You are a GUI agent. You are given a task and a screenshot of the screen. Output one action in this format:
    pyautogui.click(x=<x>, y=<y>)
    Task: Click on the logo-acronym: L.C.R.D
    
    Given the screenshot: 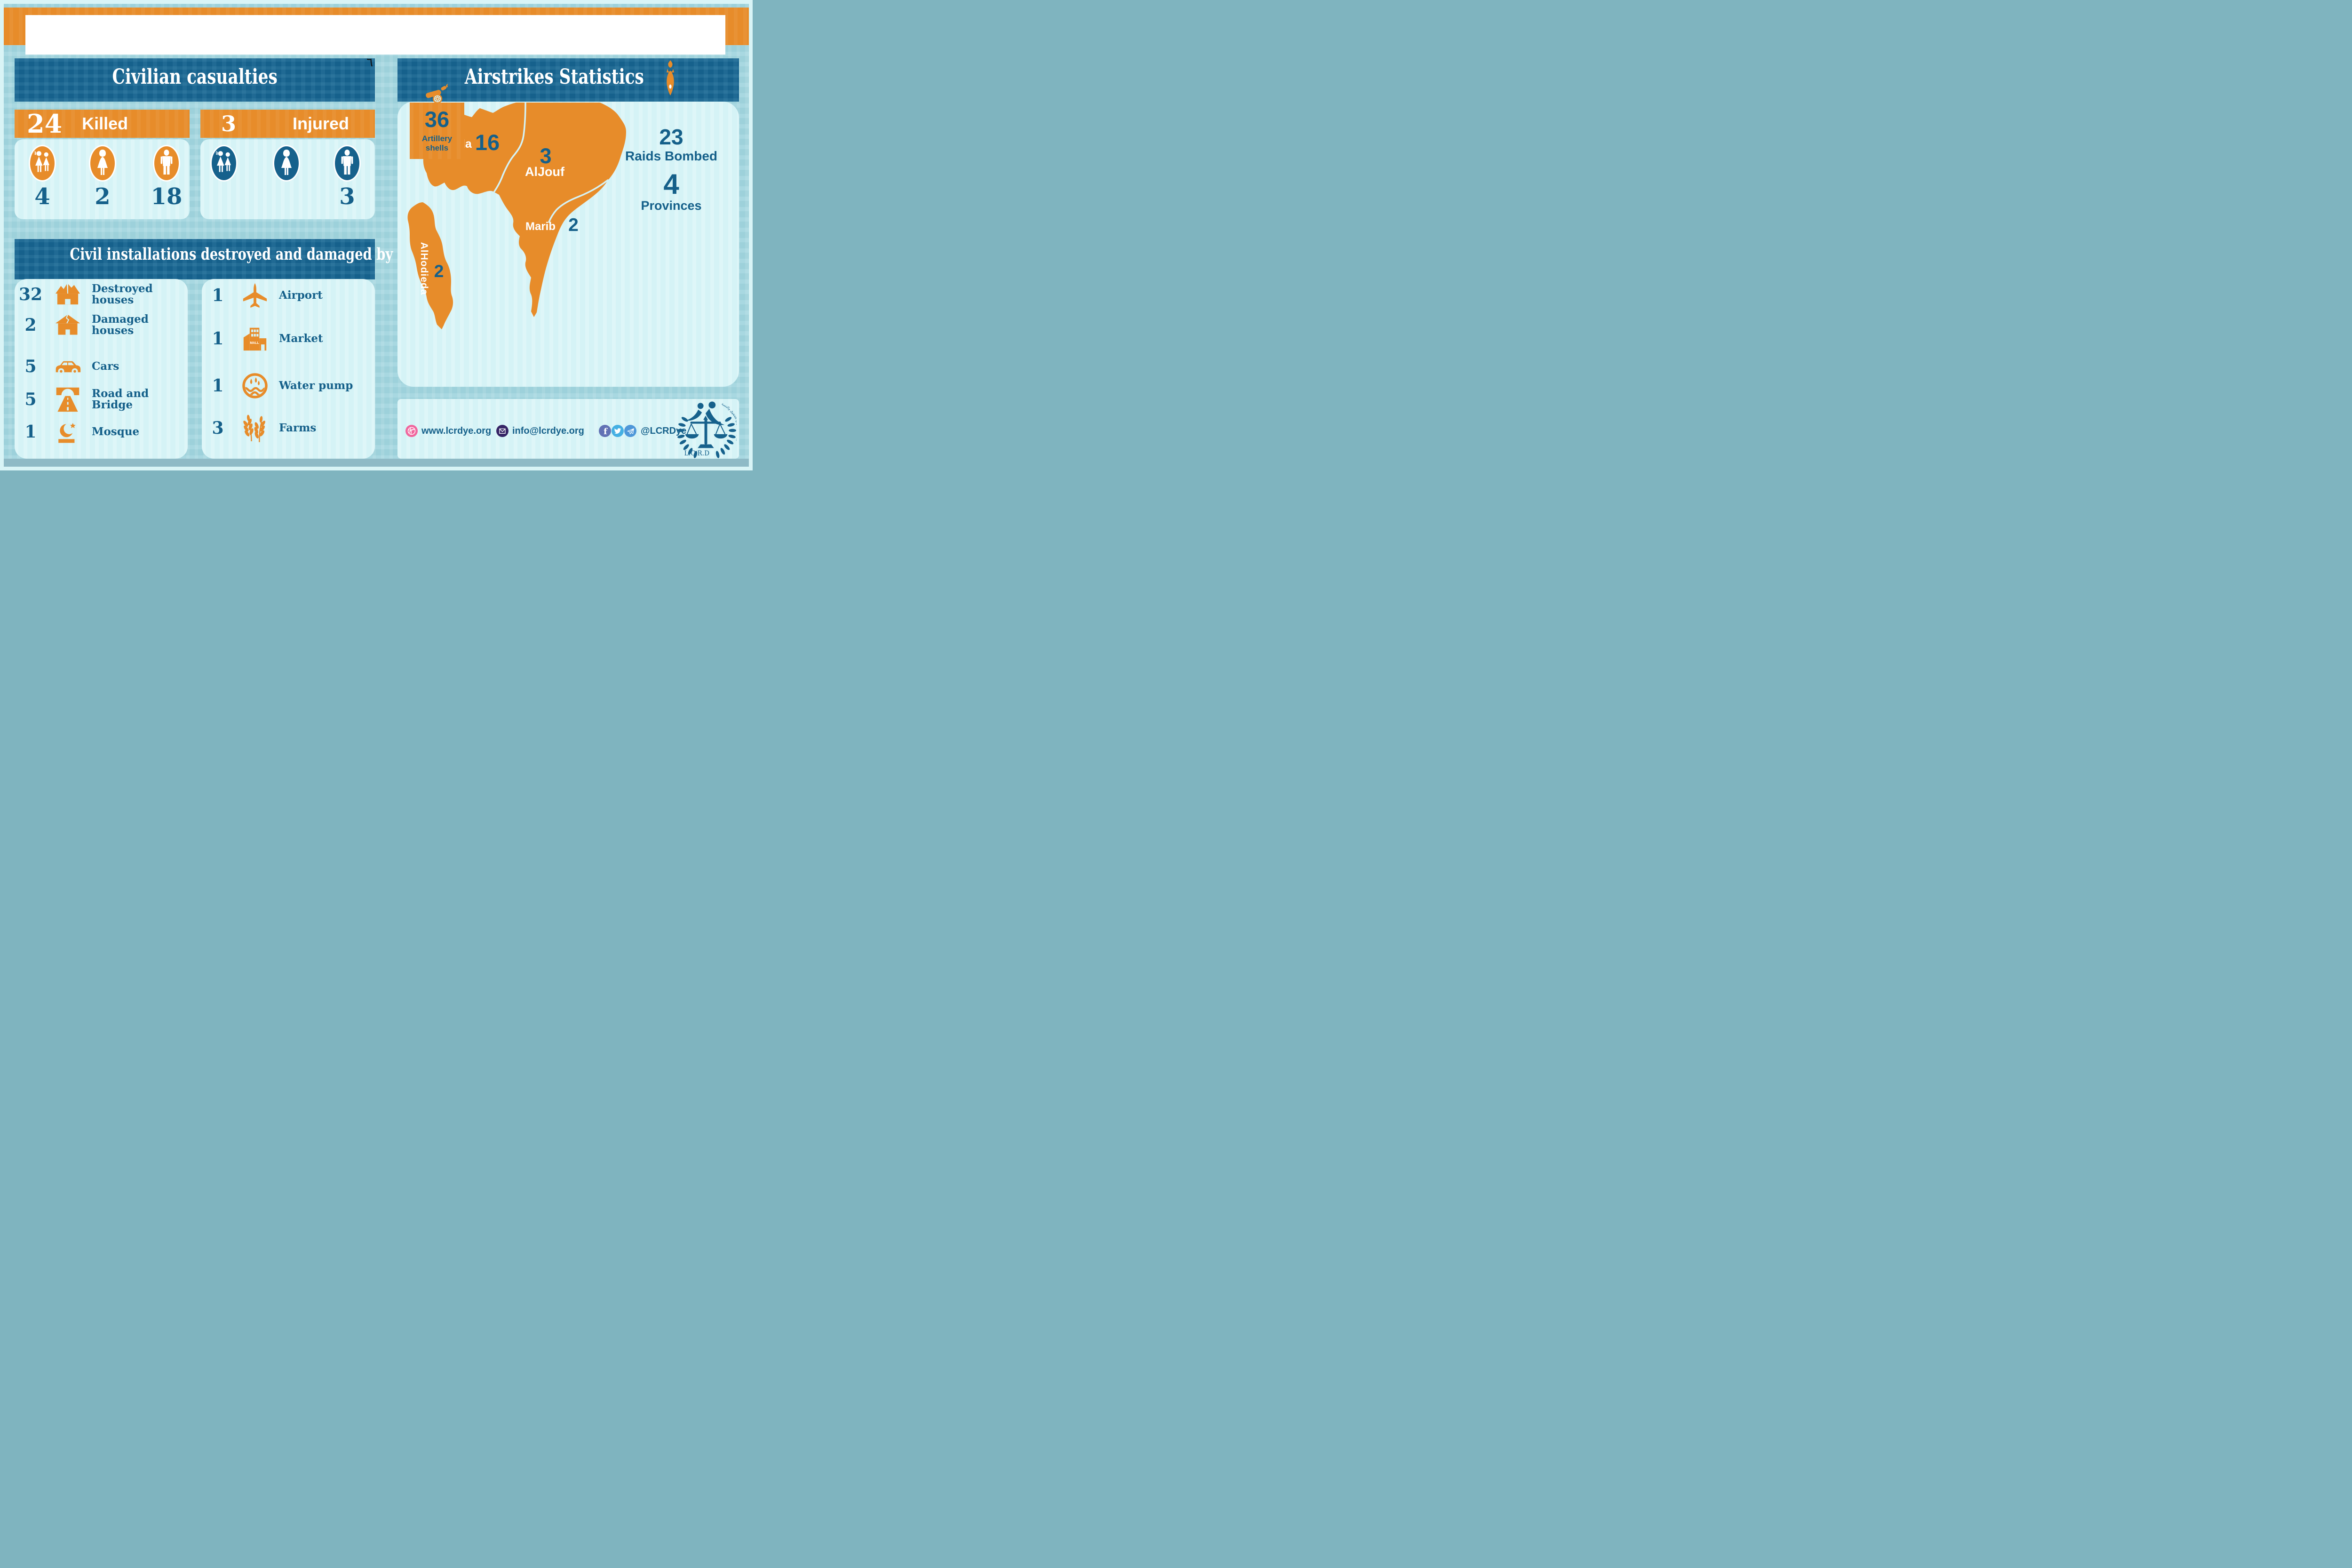 What is the action you would take?
    pyautogui.click(x=696, y=453)
    